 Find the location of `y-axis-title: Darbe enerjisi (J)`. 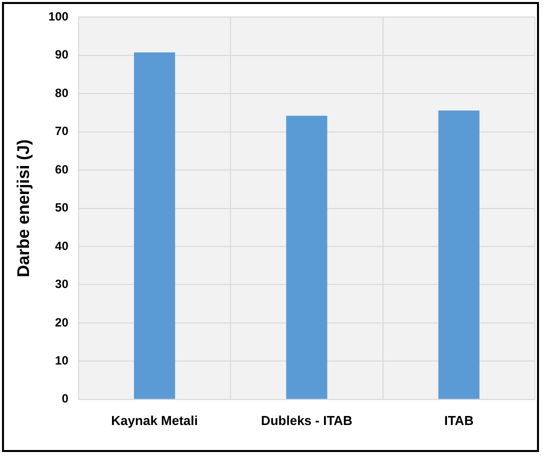

y-axis-title: Darbe enerjisi (J) is located at coordinates (23, 208).